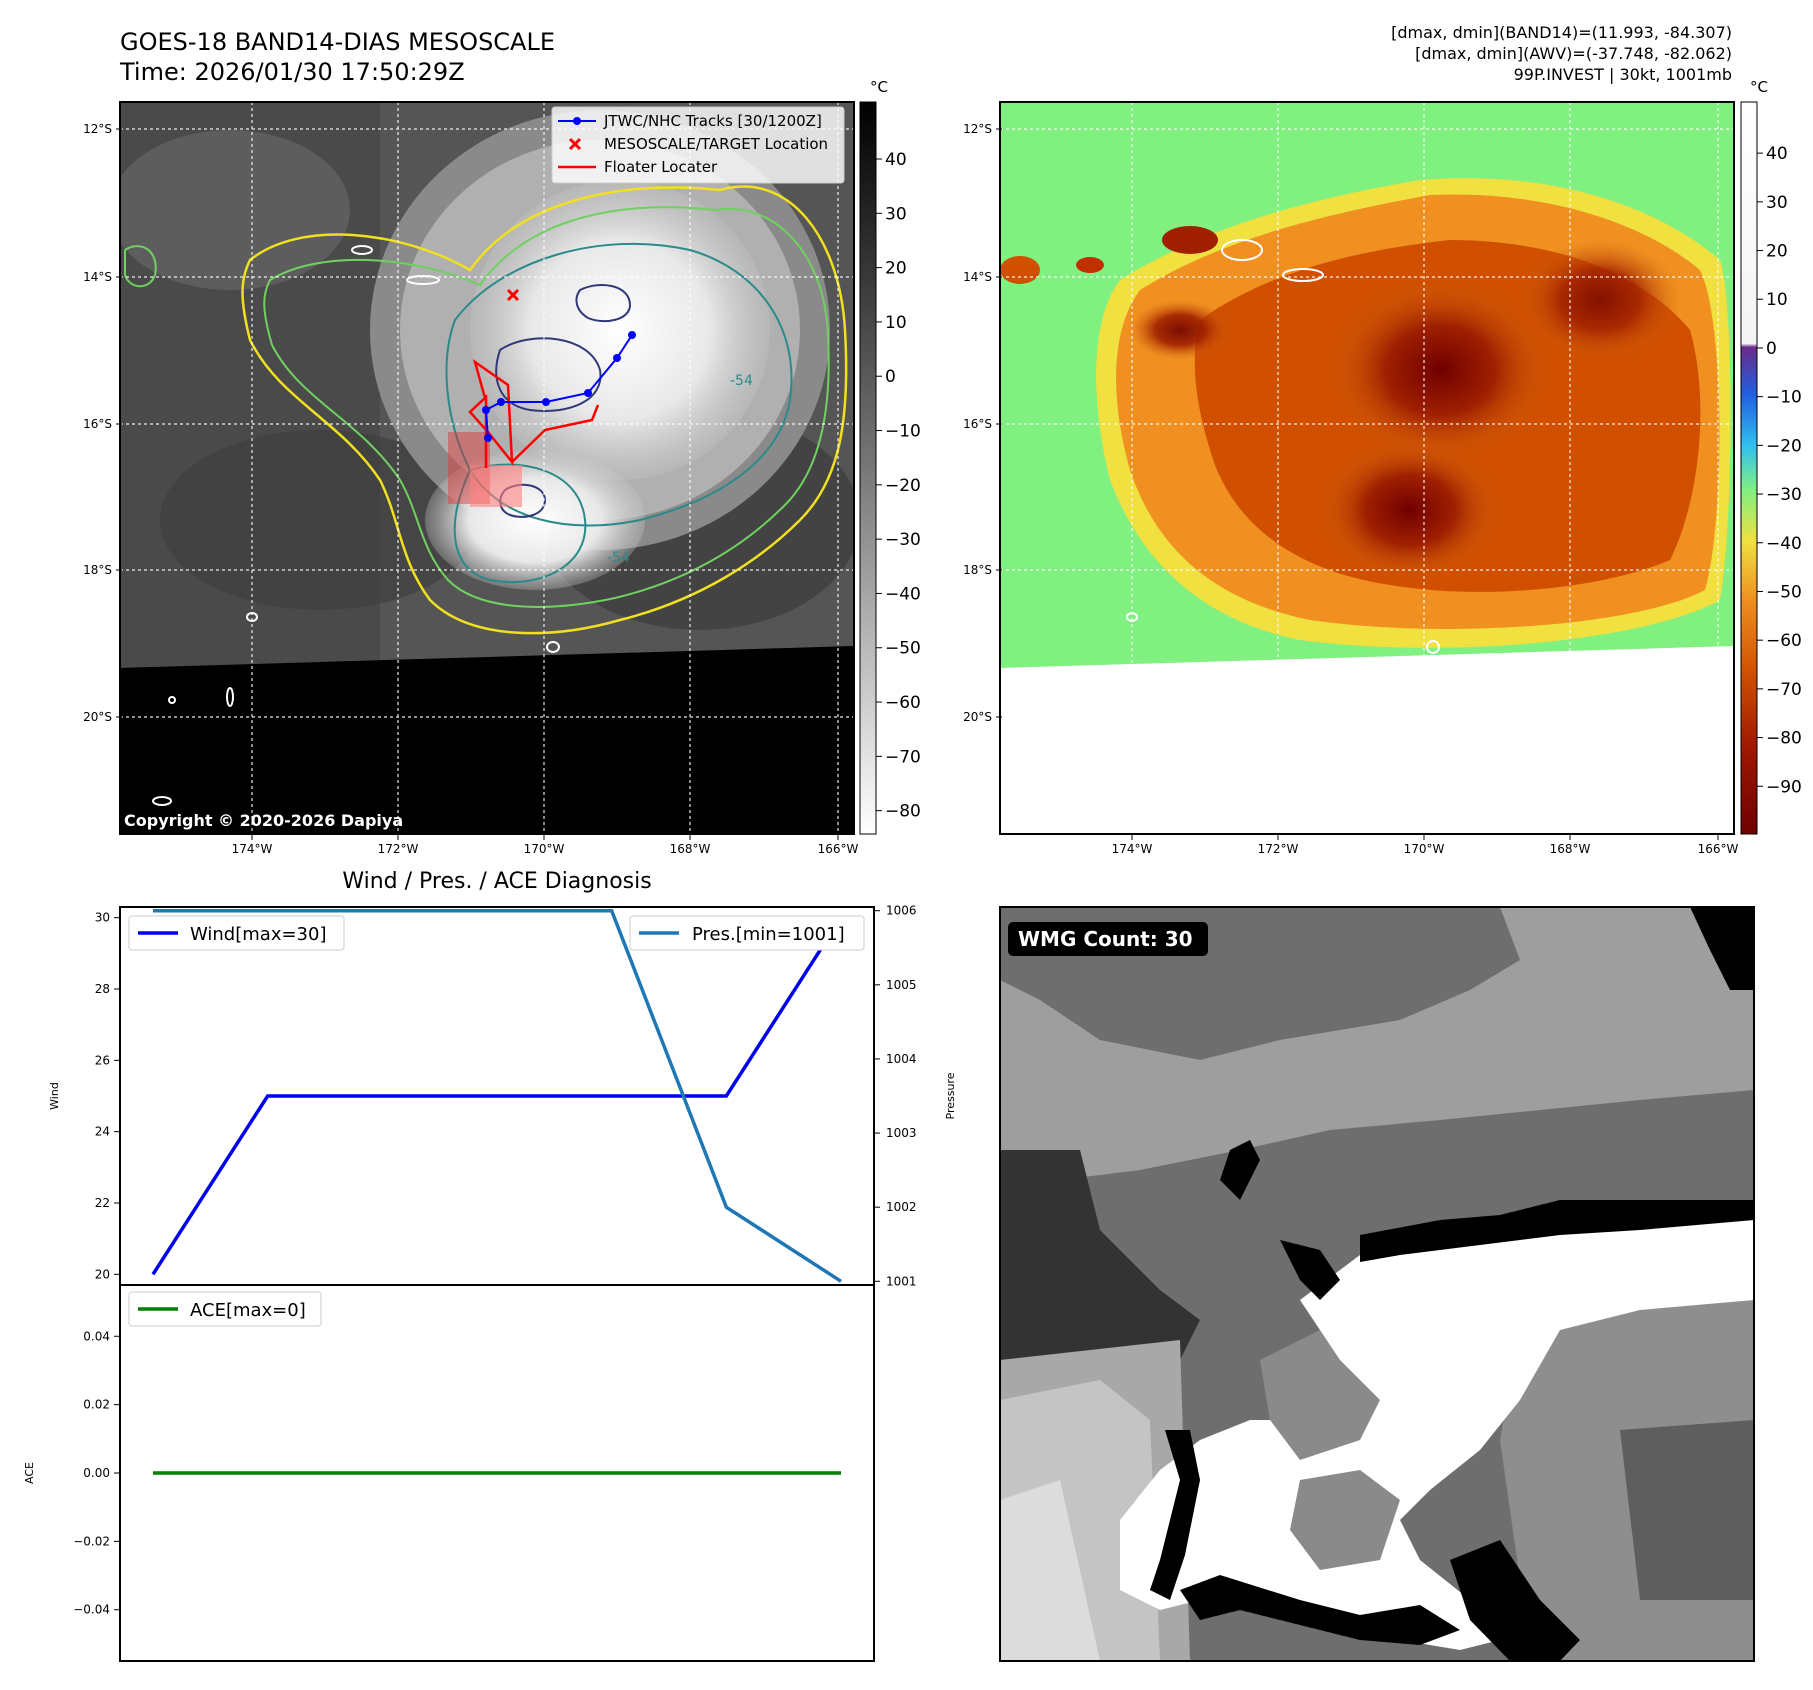 The height and width of the screenshot is (1690, 1813). Describe the element at coordinates (474, 1473) in the screenshot. I see `ace-panel: 0.04 0.02 0.00 −0.02 −0.04` at that location.